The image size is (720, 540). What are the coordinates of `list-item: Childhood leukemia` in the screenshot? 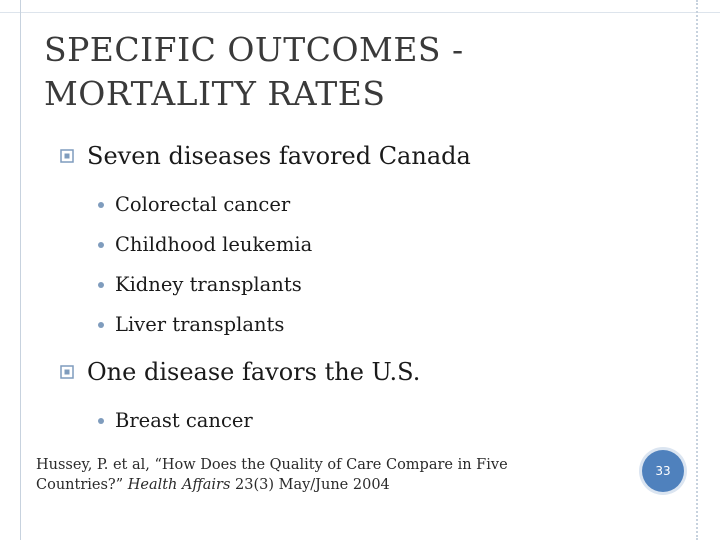 It's located at (370, 245).